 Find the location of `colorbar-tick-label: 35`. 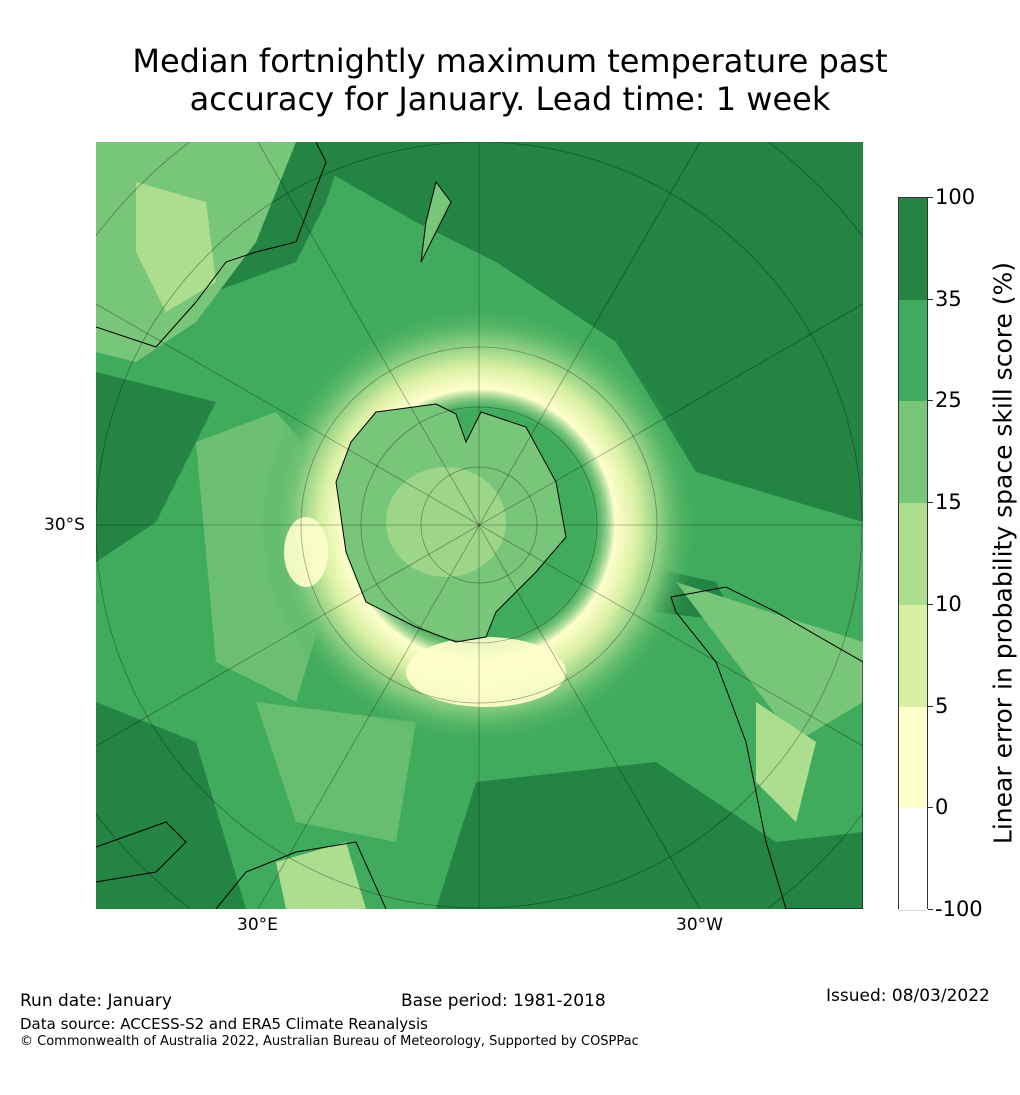

colorbar-tick-label: 35 is located at coordinates (948, 298).